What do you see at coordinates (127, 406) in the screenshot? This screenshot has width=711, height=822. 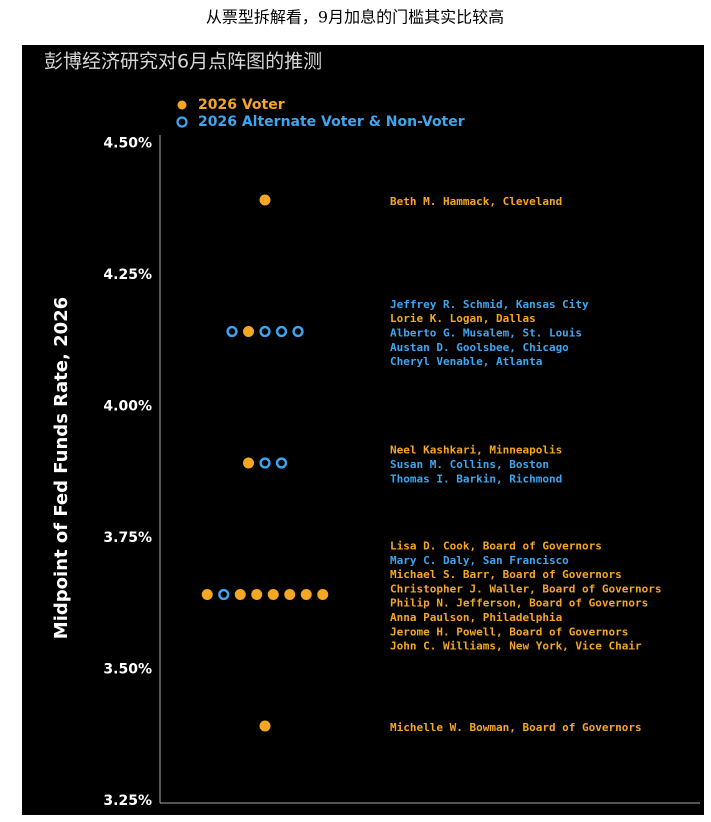 I see `y-tick-label: 4.00%` at bounding box center [127, 406].